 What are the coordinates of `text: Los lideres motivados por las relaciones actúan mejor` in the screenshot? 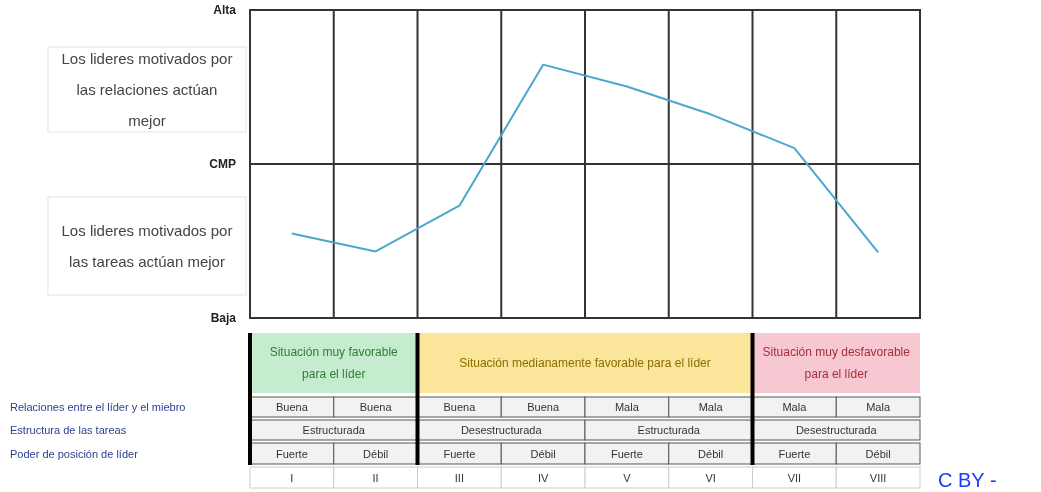 It's located at (147, 89).